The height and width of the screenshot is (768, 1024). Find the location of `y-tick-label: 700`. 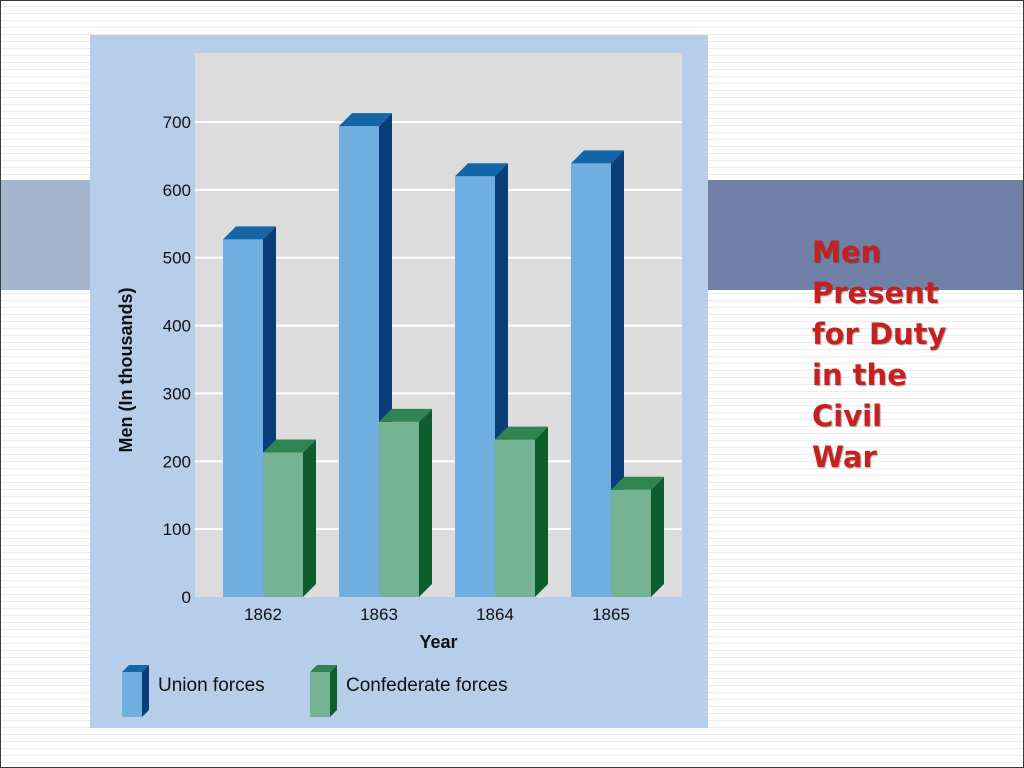

y-tick-label: 700 is located at coordinates (177, 122).